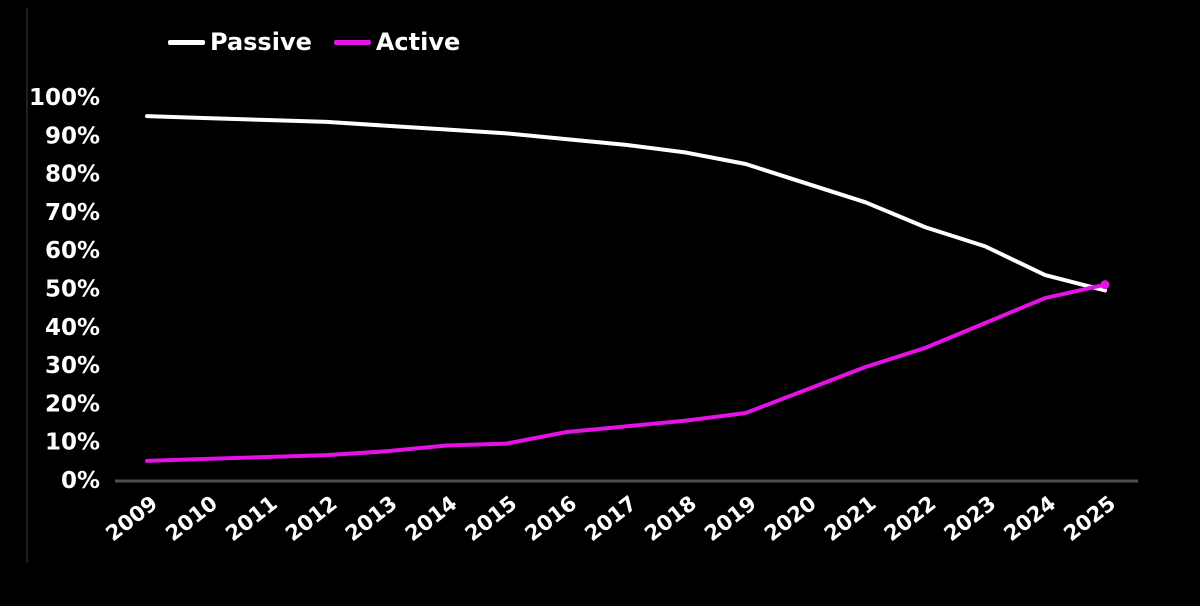 The image size is (1200, 606). Describe the element at coordinates (251, 518) in the screenshot. I see `x-tick-label: 2011` at that location.